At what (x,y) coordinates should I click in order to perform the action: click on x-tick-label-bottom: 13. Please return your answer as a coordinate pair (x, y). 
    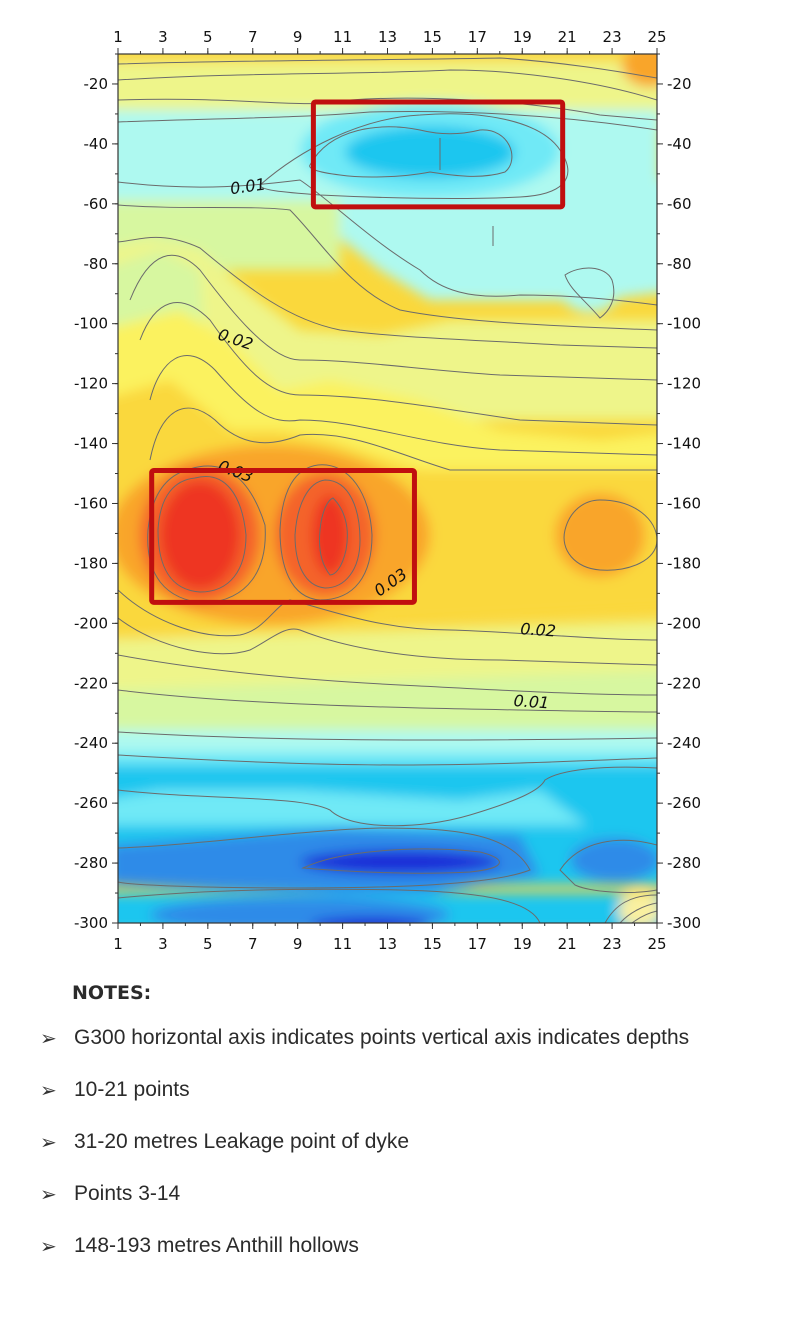
    Looking at the image, I should click on (387, 944).